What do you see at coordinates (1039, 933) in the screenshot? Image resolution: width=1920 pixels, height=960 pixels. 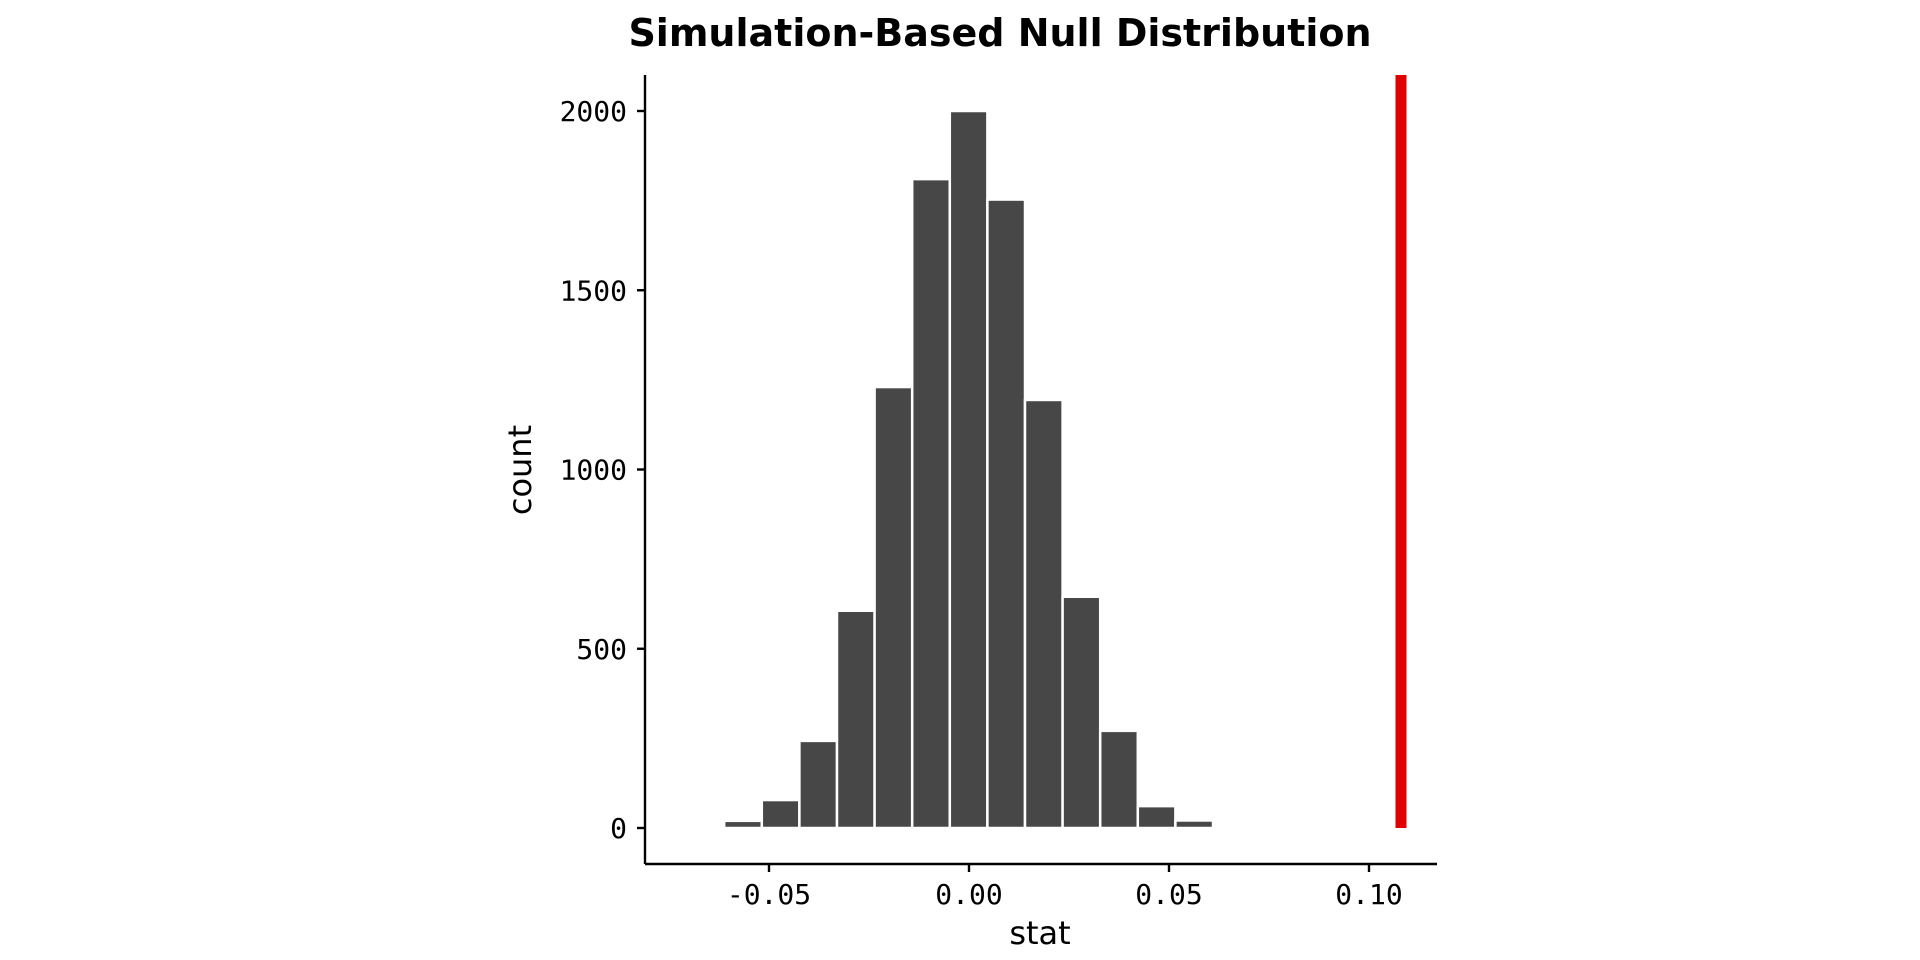 I see `x-axis-label: stat` at bounding box center [1039, 933].